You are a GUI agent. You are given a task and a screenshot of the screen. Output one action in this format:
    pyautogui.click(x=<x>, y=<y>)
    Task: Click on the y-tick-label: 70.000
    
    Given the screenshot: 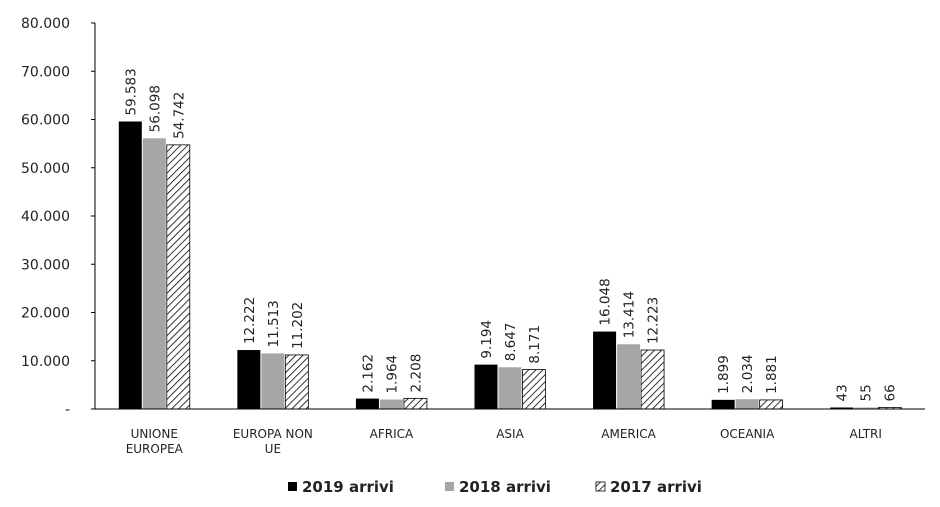 What is the action you would take?
    pyautogui.click(x=45, y=72)
    